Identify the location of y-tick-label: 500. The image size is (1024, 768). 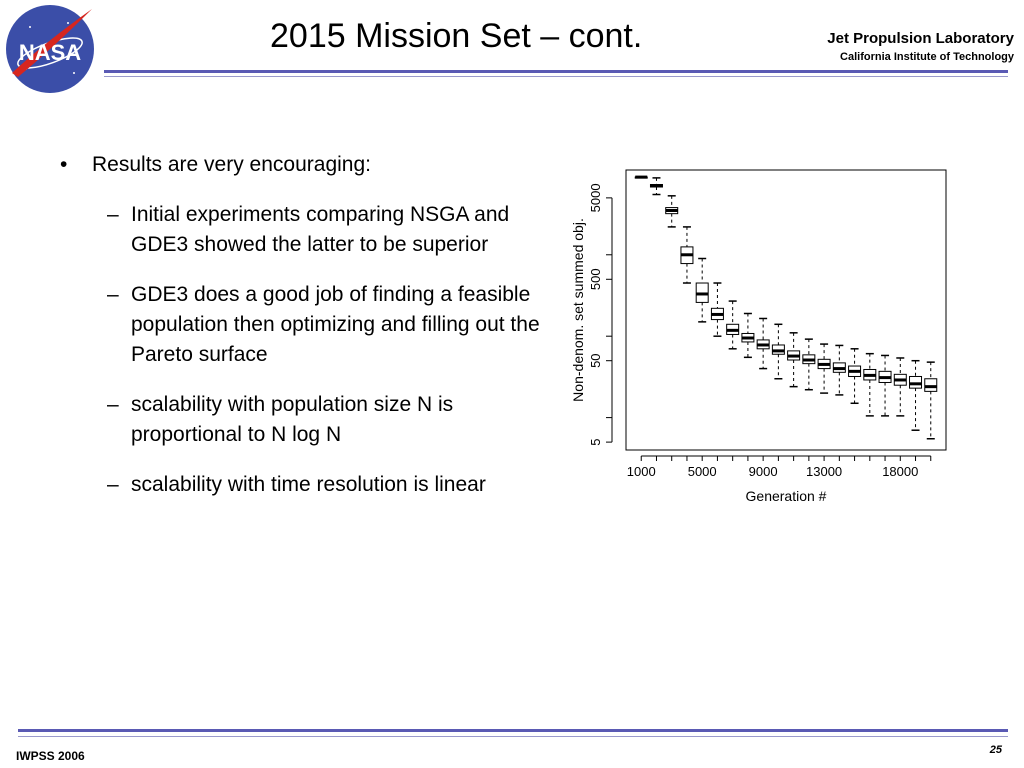
(595, 279).